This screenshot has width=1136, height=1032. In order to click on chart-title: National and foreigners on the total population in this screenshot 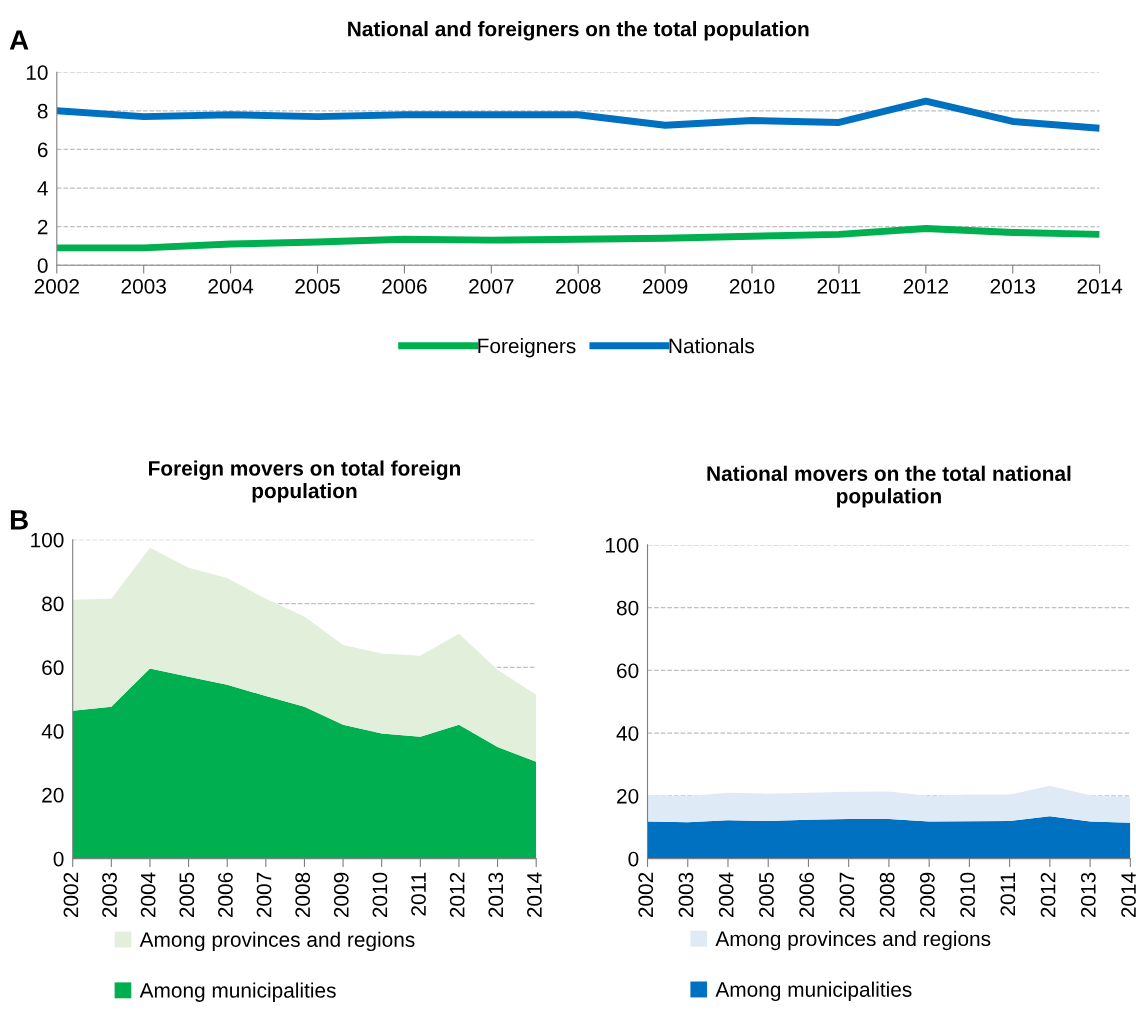, I will do `click(578, 31)`.